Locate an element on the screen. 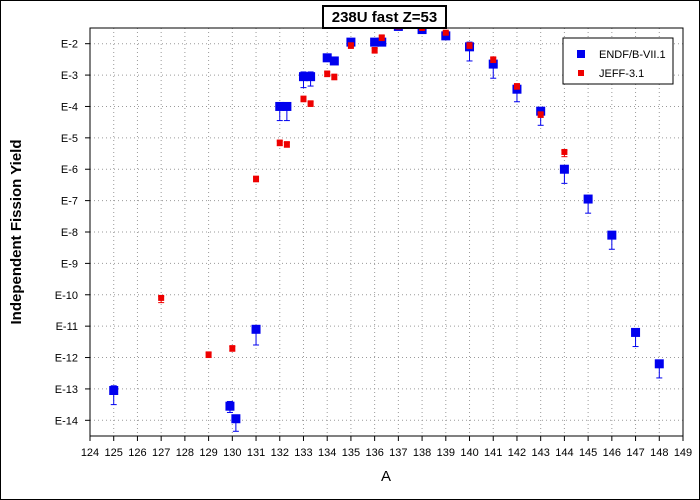 This screenshot has width=700, height=500. x-tick-label: 129 is located at coordinates (208, 453).